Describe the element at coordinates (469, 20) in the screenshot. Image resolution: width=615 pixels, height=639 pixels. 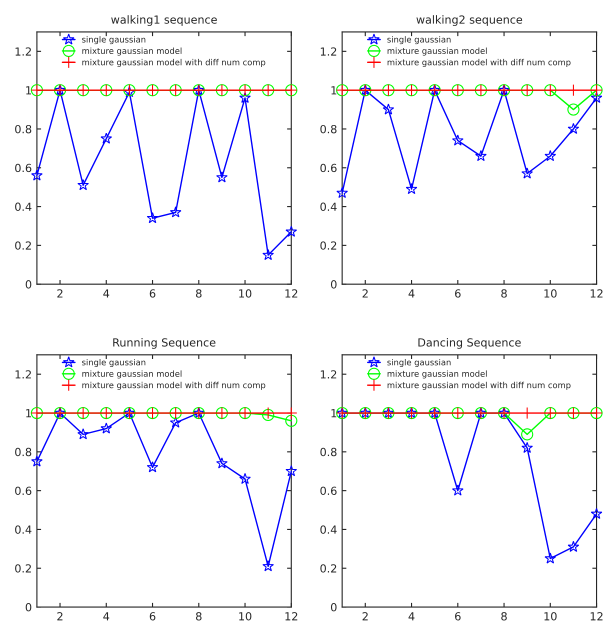
I see `chart-title: walking2 sequence` at that location.